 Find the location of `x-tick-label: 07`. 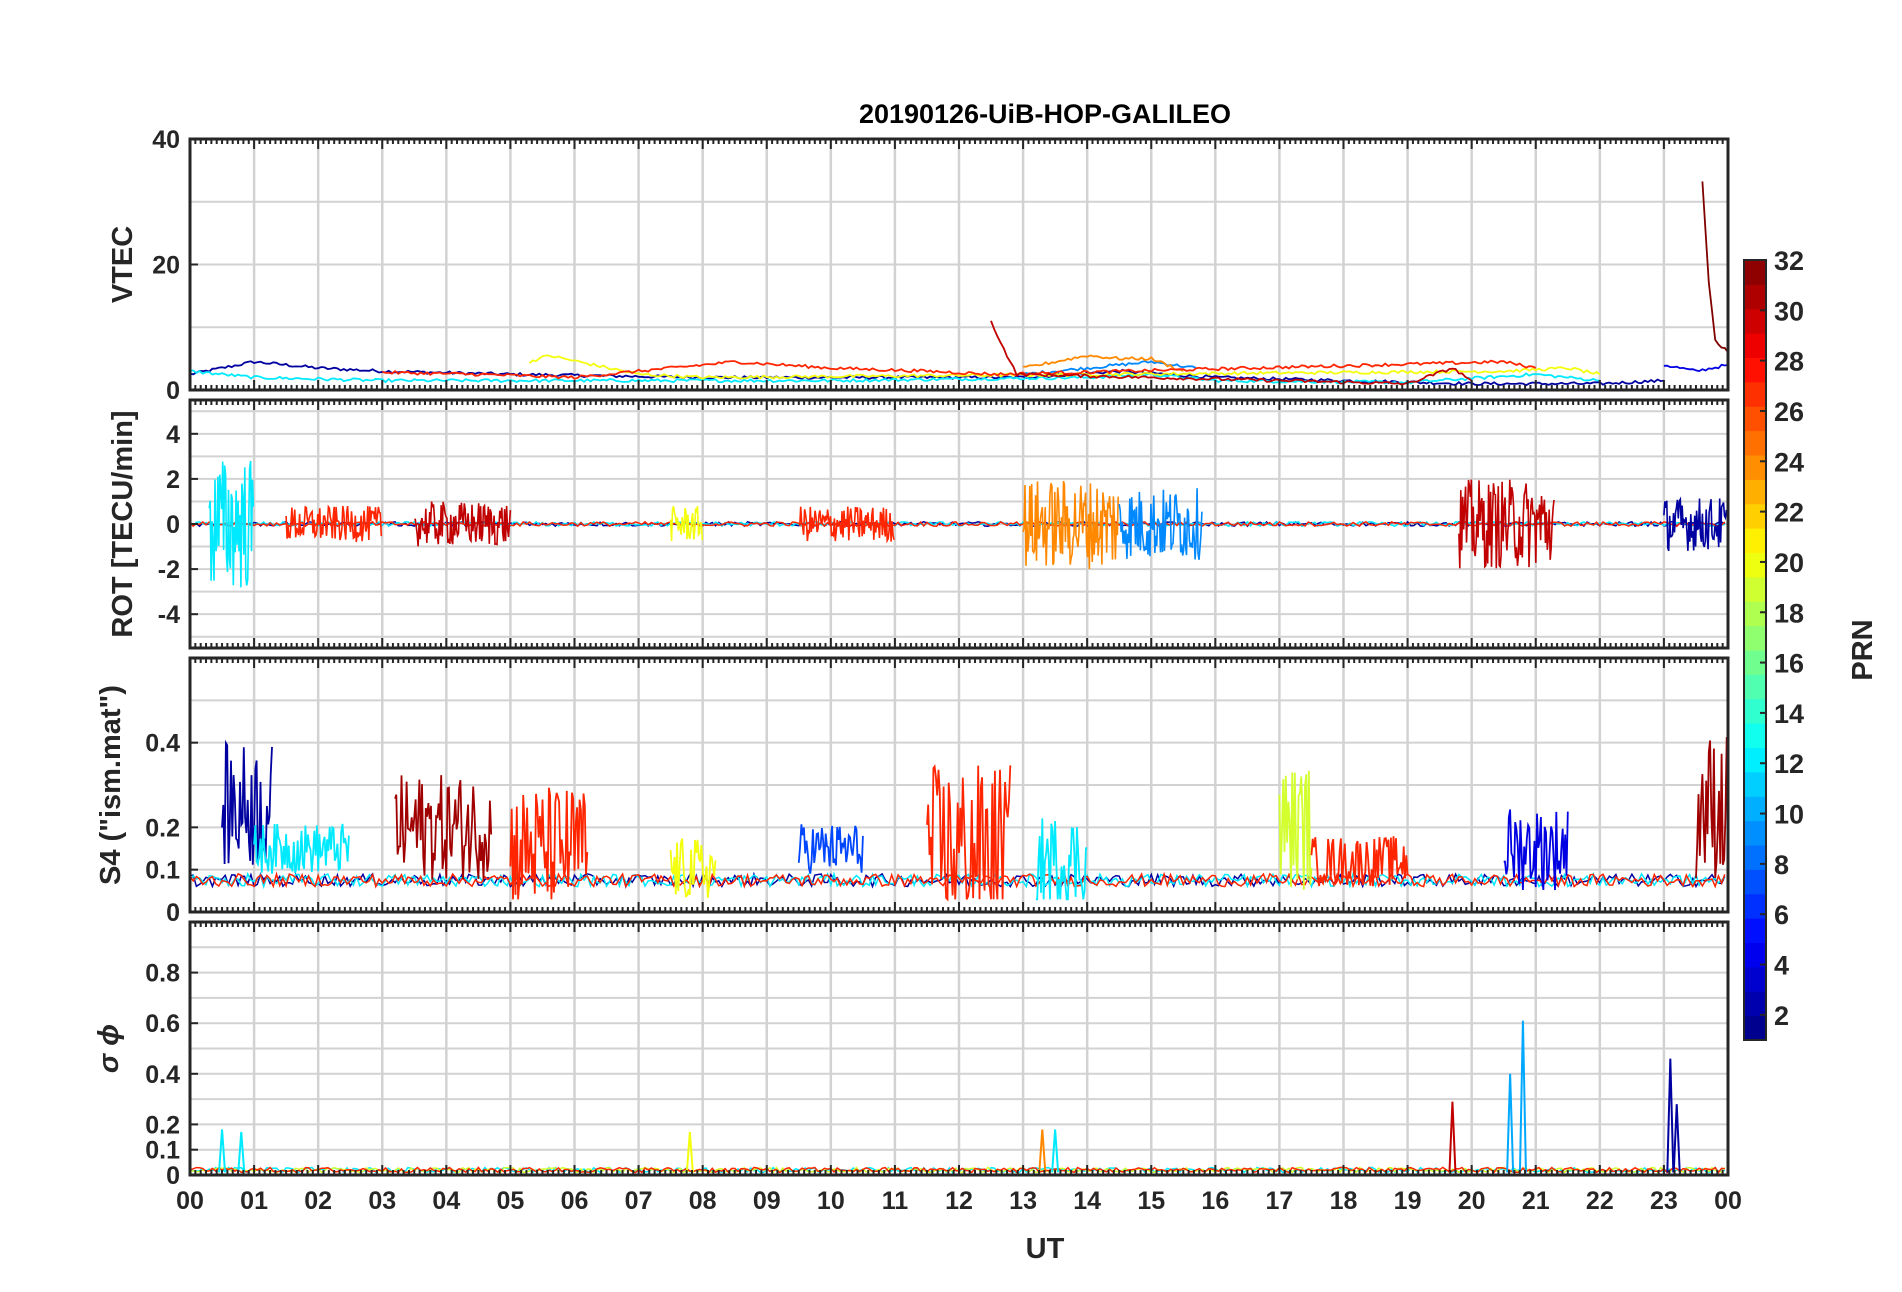

x-tick-label: 07 is located at coordinates (639, 1201).